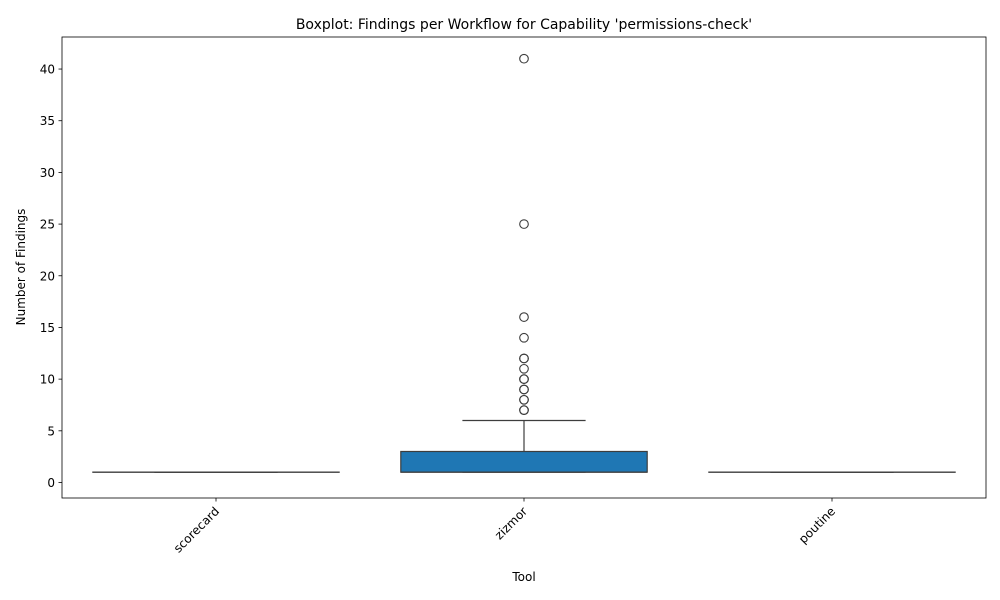 This screenshot has width=1000, height=600. I want to click on y-axis-label: Number of Findings, so click(21, 267).